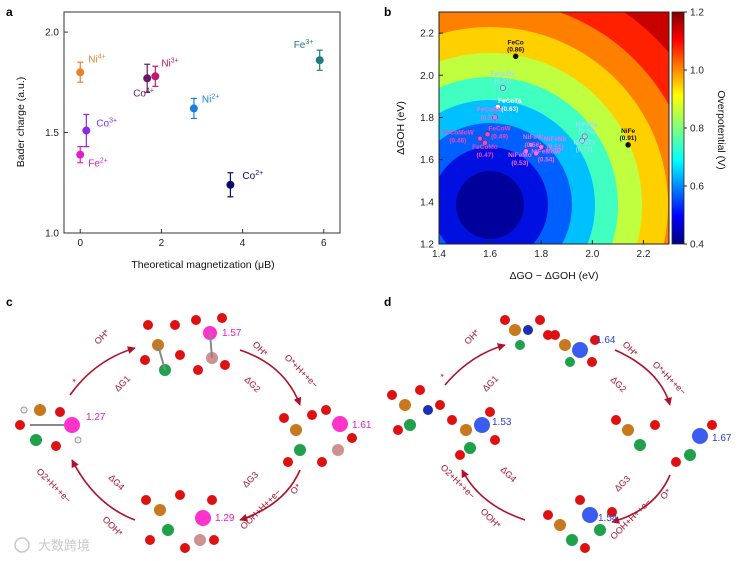  Describe the element at coordinates (439, 254) in the screenshot. I see `b-xtick-label: 1.4` at that location.